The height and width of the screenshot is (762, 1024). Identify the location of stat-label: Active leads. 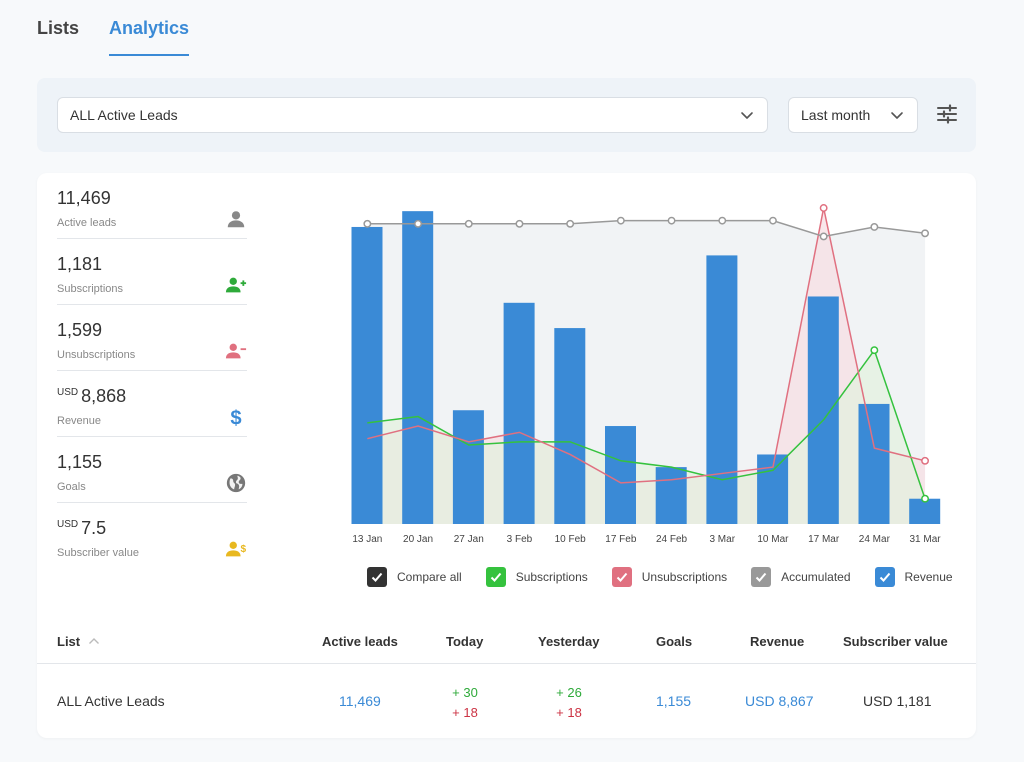
(87, 223).